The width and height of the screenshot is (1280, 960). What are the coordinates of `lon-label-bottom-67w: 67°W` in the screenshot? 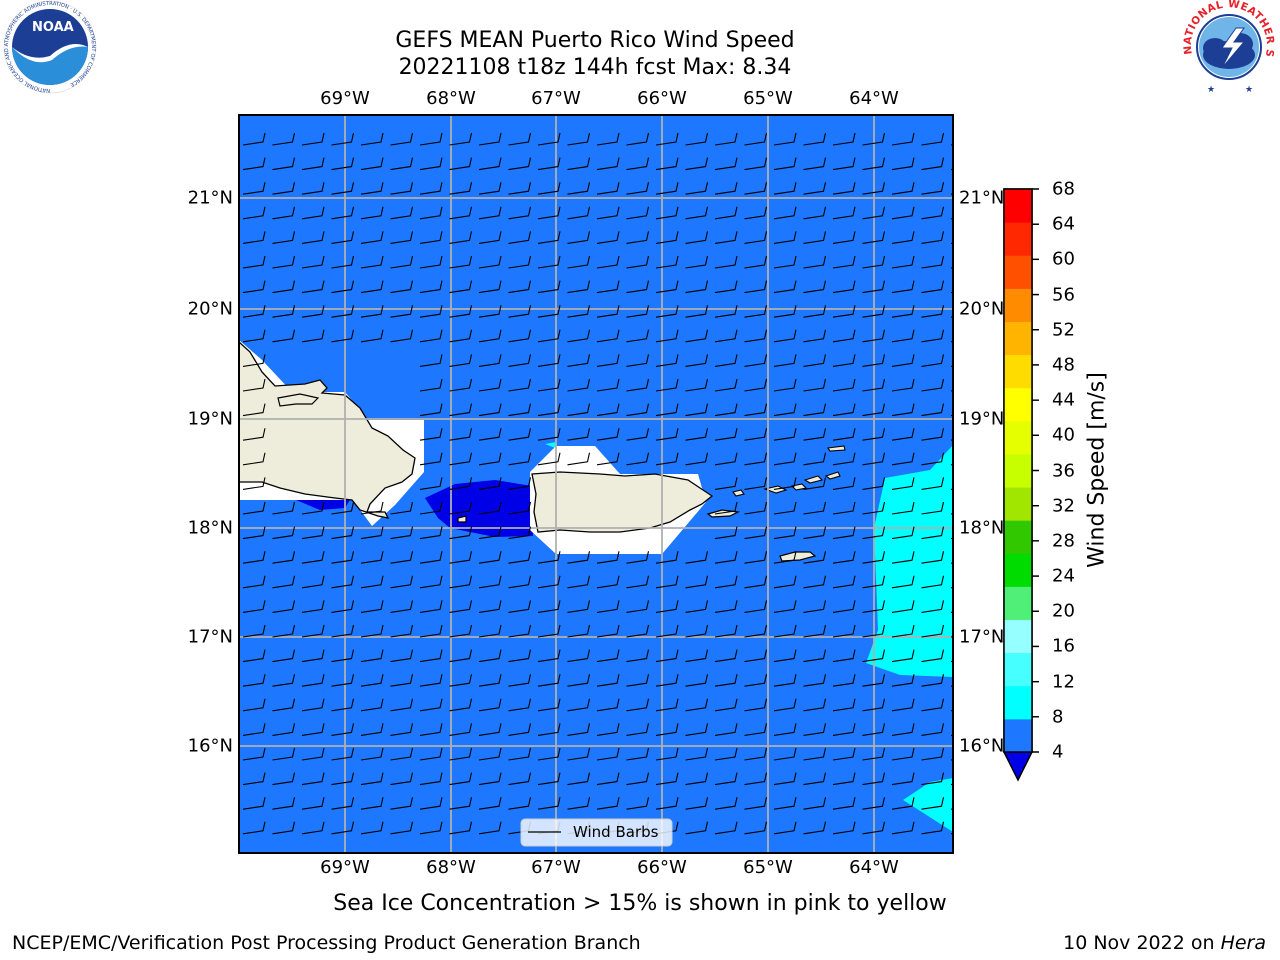 It's located at (556, 867).